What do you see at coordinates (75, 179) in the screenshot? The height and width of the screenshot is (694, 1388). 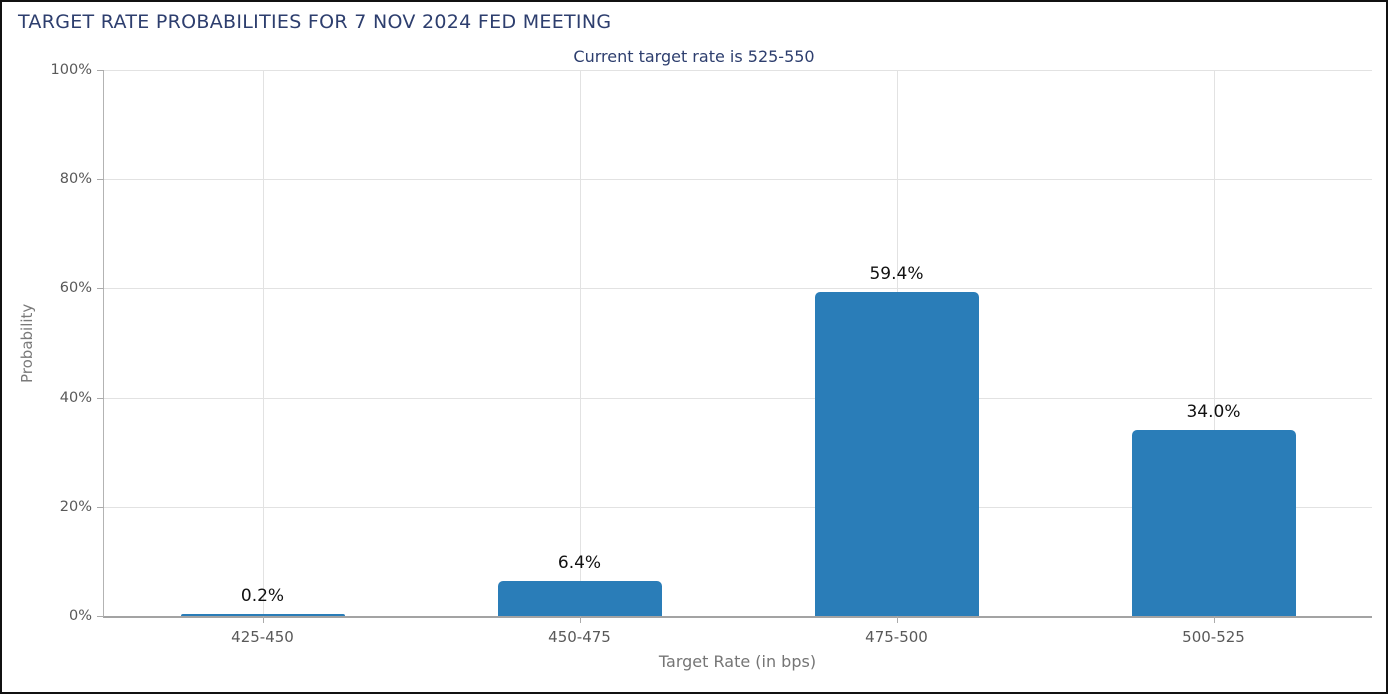 I see `y-tick-label: 80%` at bounding box center [75, 179].